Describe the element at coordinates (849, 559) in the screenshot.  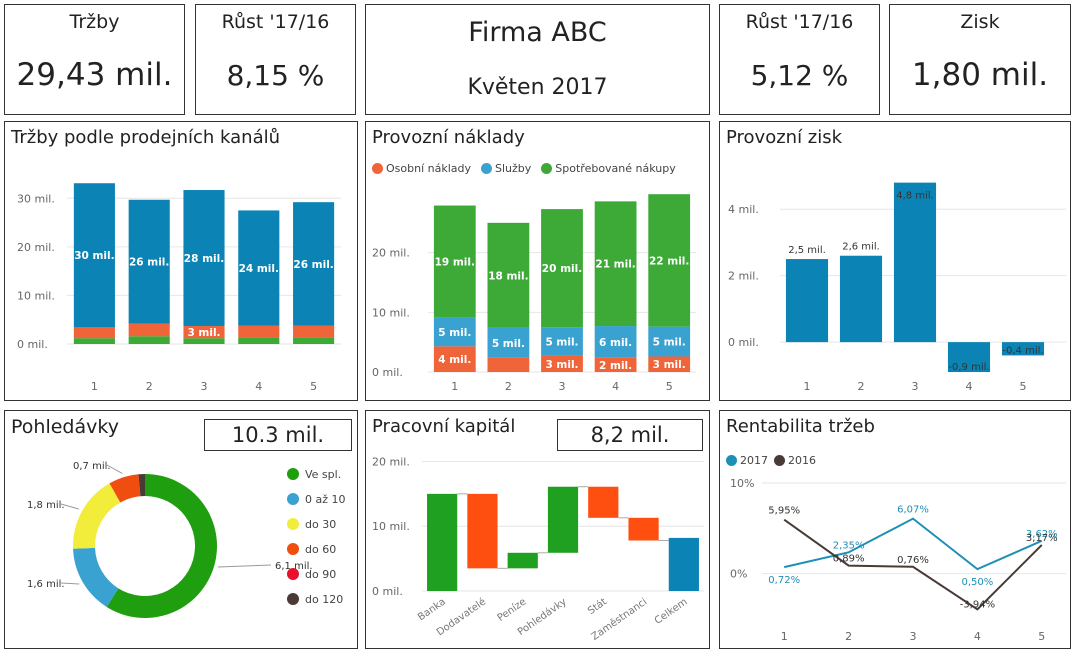
I see `data-label: 0,89%` at that location.